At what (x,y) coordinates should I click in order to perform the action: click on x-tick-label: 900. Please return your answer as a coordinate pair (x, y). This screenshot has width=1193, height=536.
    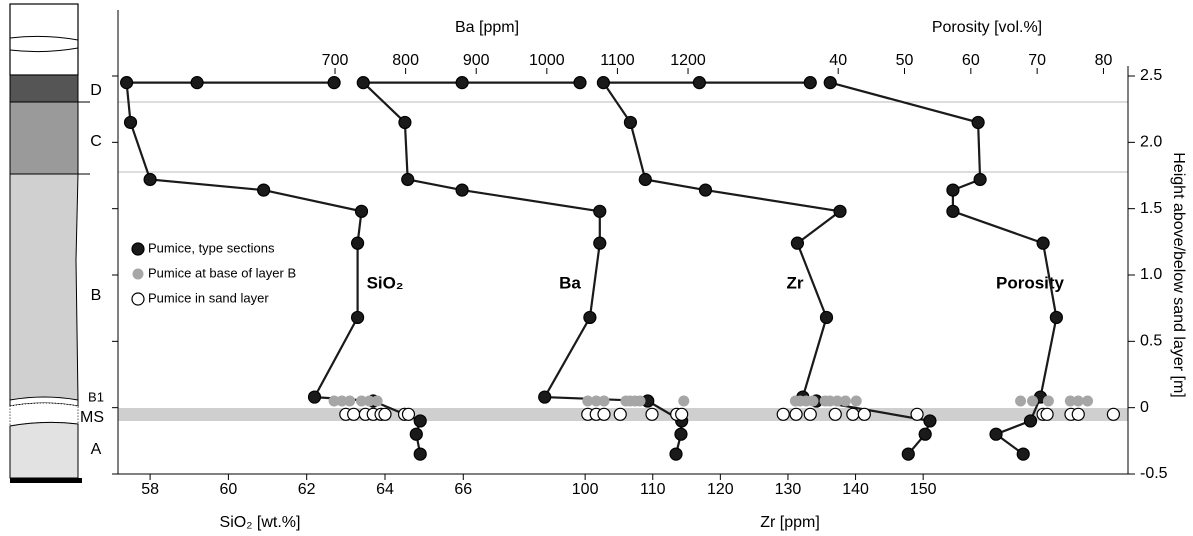
    Looking at the image, I should click on (476, 60).